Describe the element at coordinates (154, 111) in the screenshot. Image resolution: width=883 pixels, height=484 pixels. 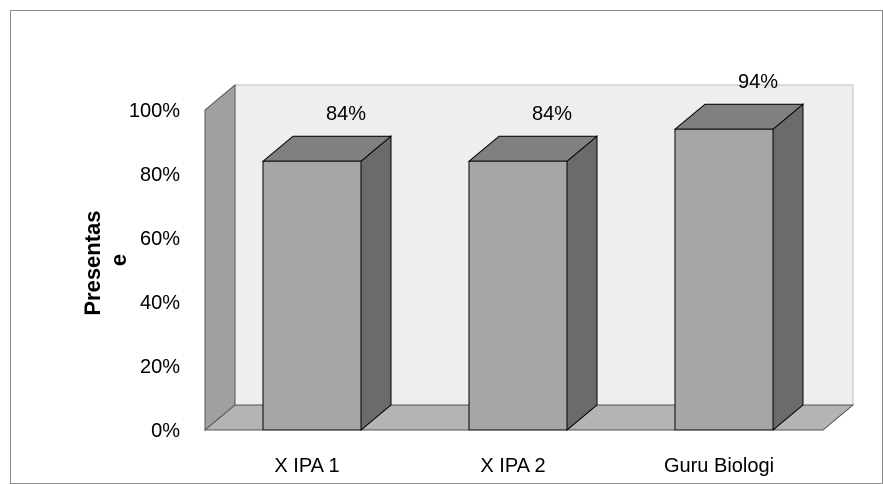
I see `y-tick-label: 100%` at that location.